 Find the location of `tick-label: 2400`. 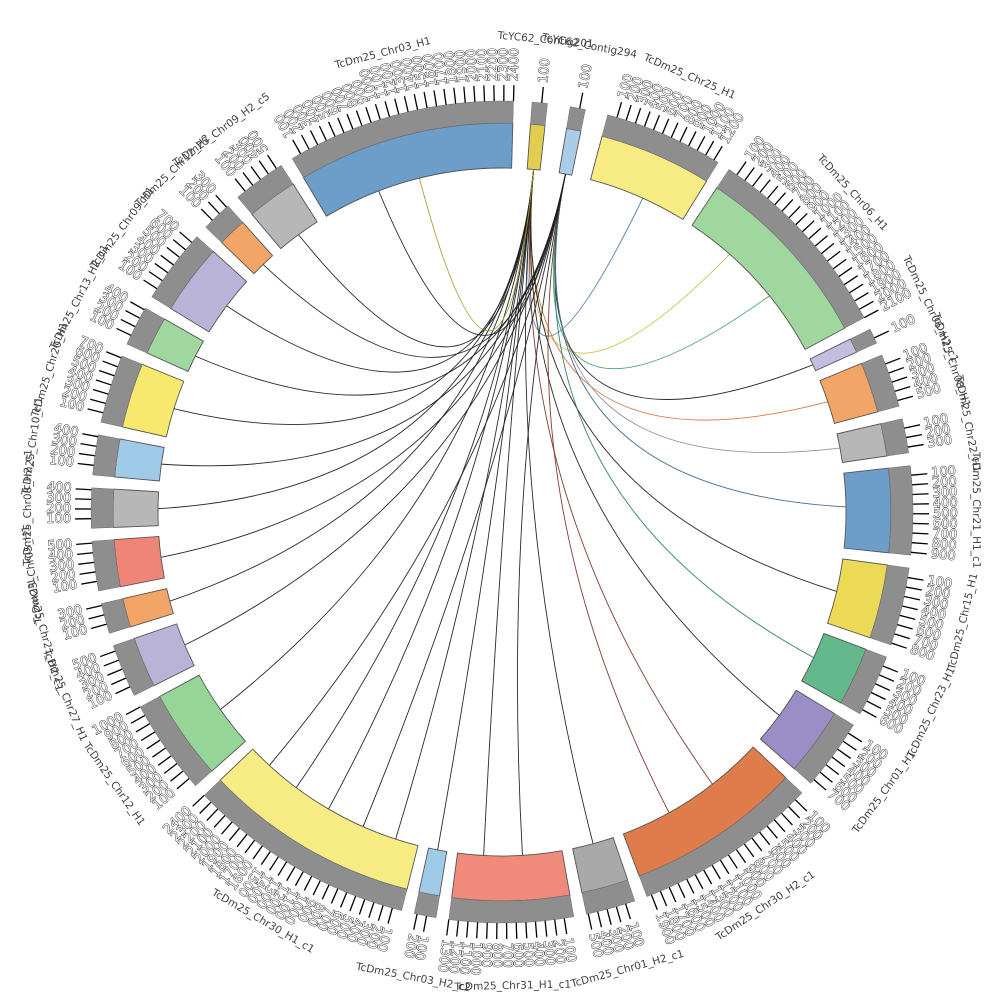

tick-label: 2400 is located at coordinates (515, 64).